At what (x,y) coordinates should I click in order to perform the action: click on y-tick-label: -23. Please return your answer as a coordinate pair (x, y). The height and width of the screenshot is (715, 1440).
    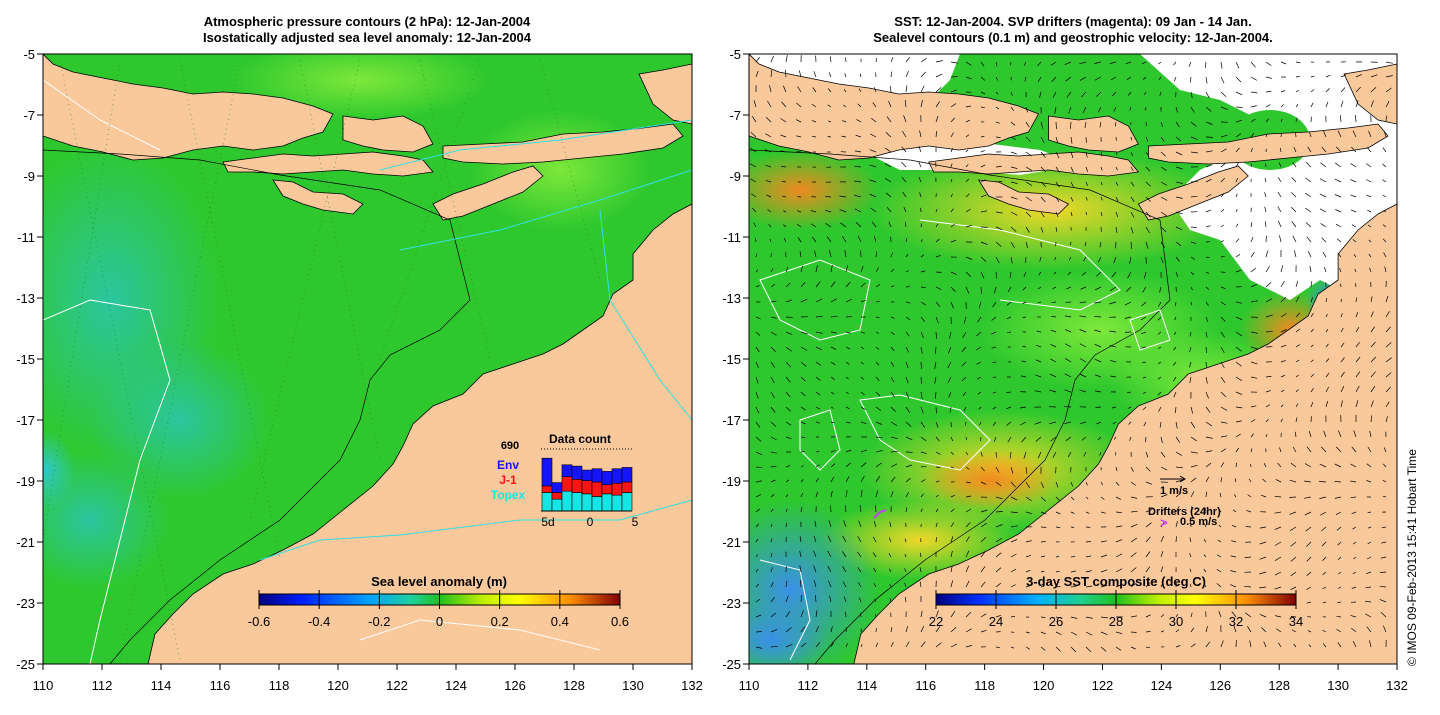
    Looking at the image, I should click on (25, 603).